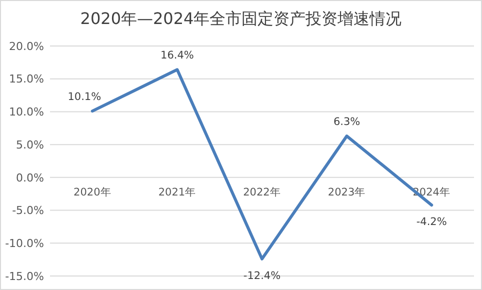 The width and height of the screenshot is (482, 290). What do you see at coordinates (177, 192) in the screenshot?
I see `x-tick-label: 2021年` at bounding box center [177, 192].